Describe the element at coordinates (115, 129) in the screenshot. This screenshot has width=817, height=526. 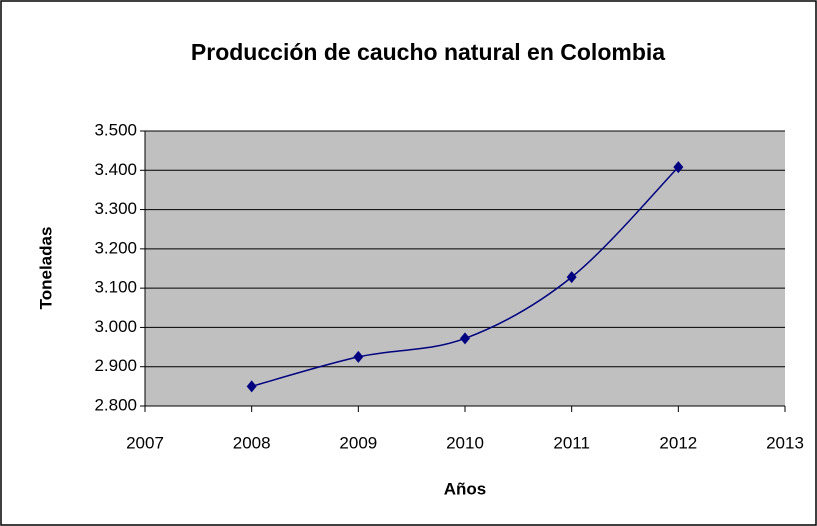
I see `y-tick-label: 3.500` at that location.